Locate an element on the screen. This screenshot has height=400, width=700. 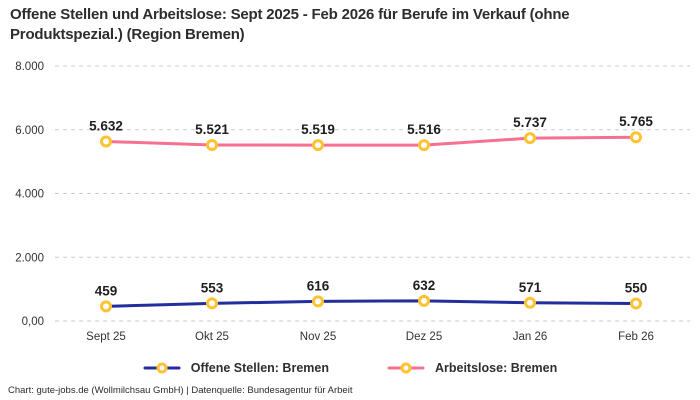
data-point-label: 5.632 is located at coordinates (106, 125).